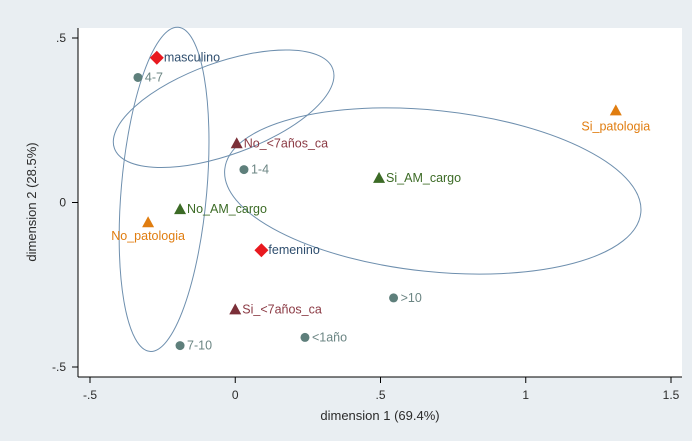  Describe the element at coordinates (329, 337) in the screenshot. I see `point-label: <1año` at that location.